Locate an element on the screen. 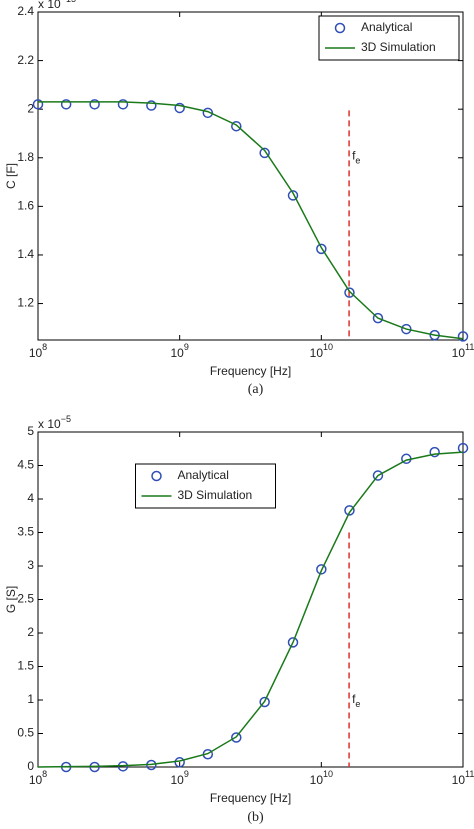 Image resolution: width=474 pixels, height=829 pixels. multiplier-exponent: −15 is located at coordinates (68, 2).